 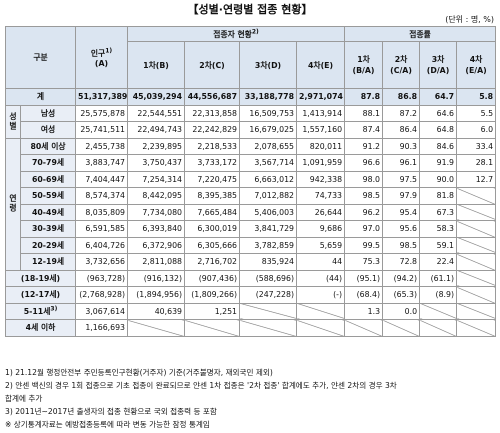 I want to click on data-cell: (1,894,956), so click(x=156, y=295).